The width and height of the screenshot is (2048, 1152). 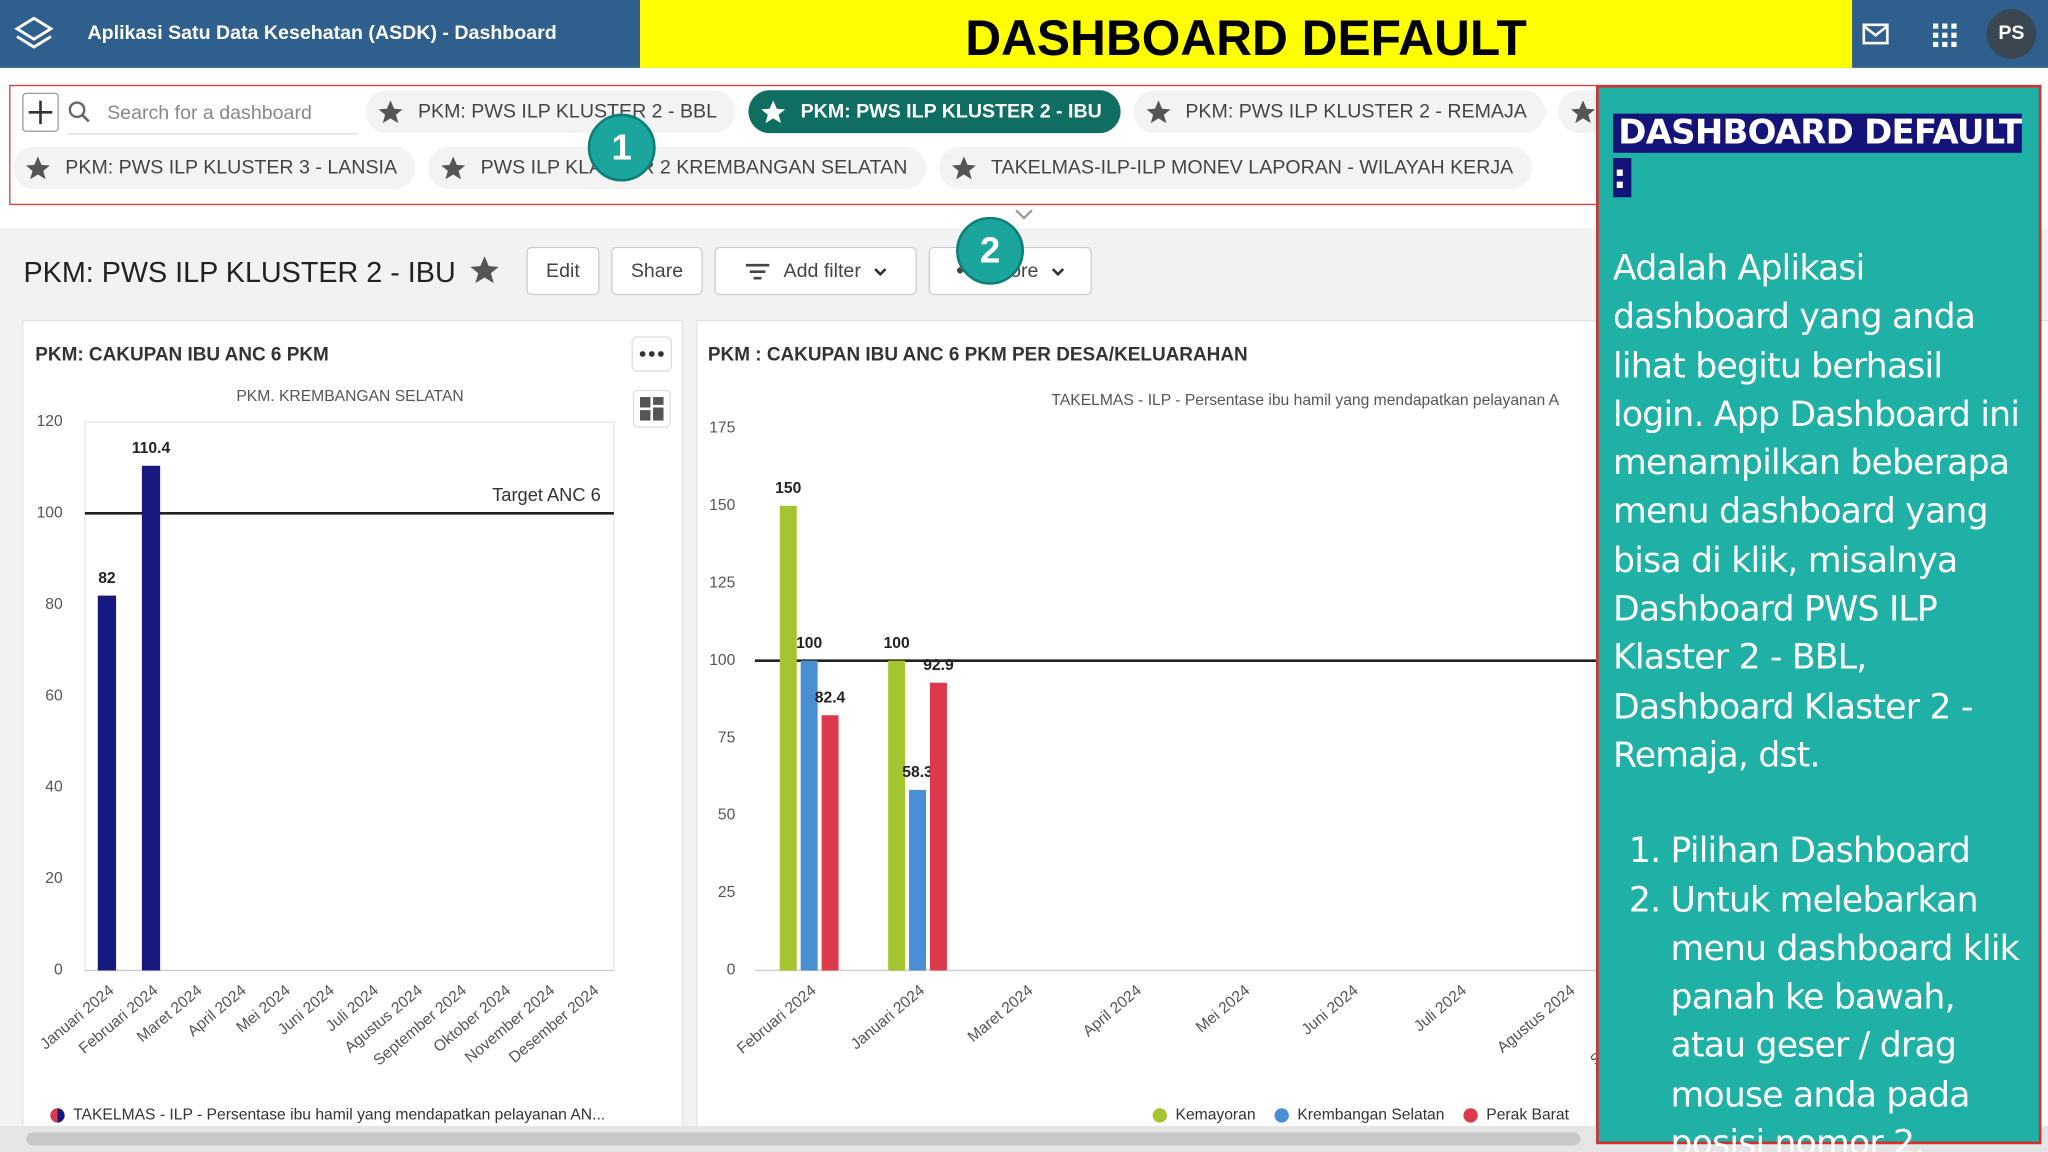 I want to click on app-logo, so click(x=34, y=34).